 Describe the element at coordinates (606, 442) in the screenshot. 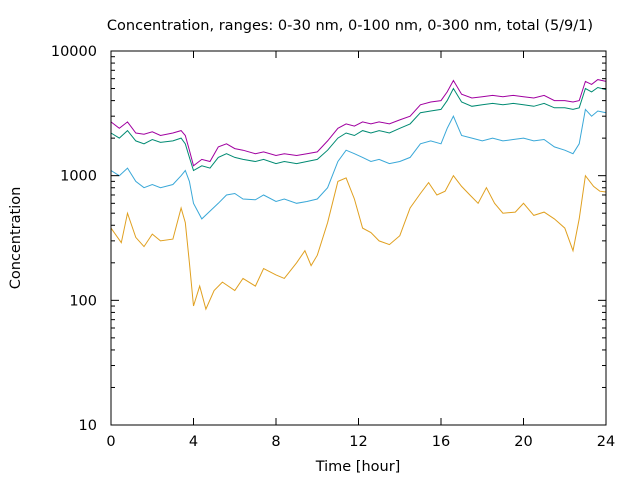

I see `x-tick-label: 24` at that location.